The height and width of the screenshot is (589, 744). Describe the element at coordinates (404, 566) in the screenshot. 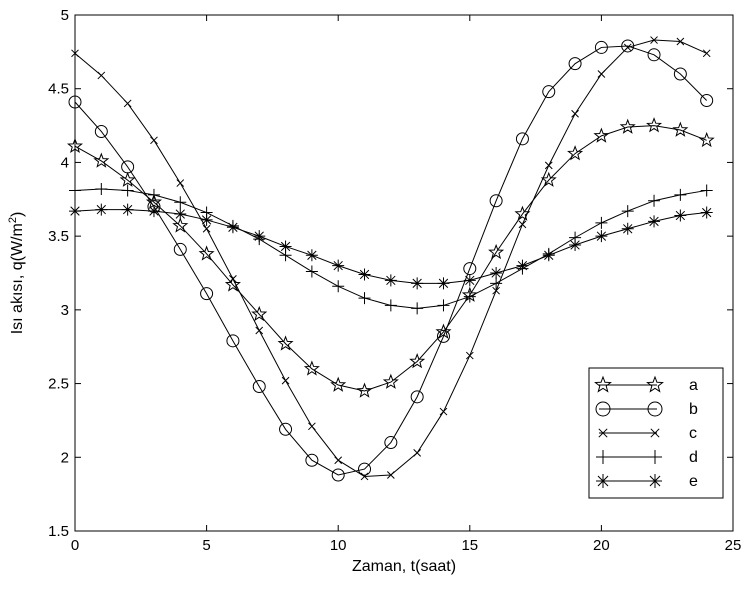

I see `x-axis-label: Zaman, t(saat)` at that location.